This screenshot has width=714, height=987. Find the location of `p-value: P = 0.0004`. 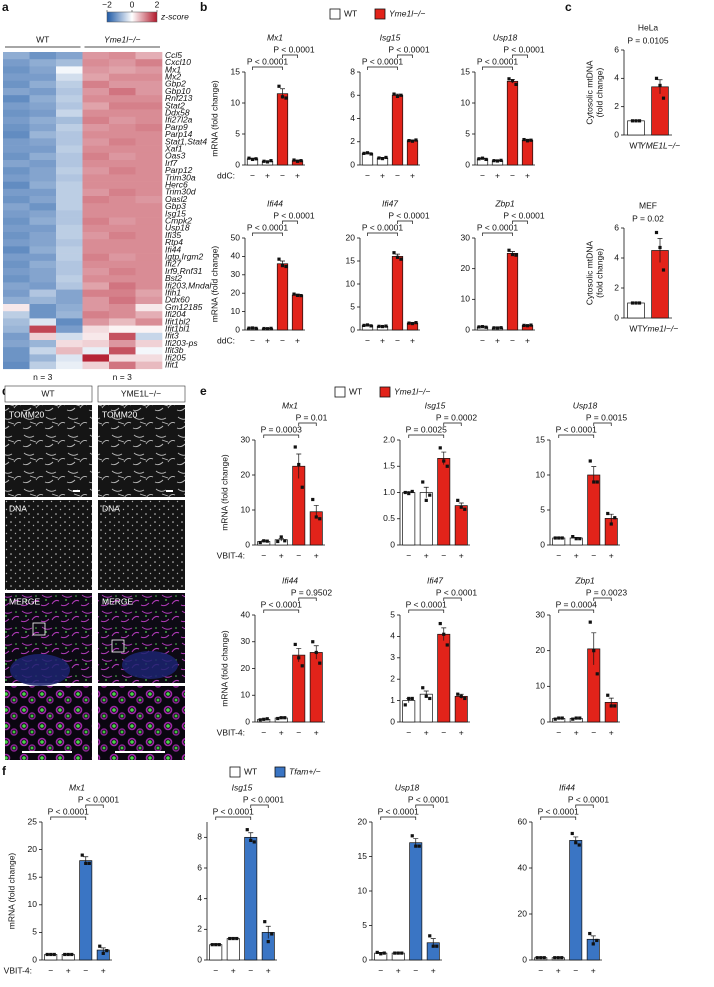

p-value: P = 0.0004 is located at coordinates (576, 604).